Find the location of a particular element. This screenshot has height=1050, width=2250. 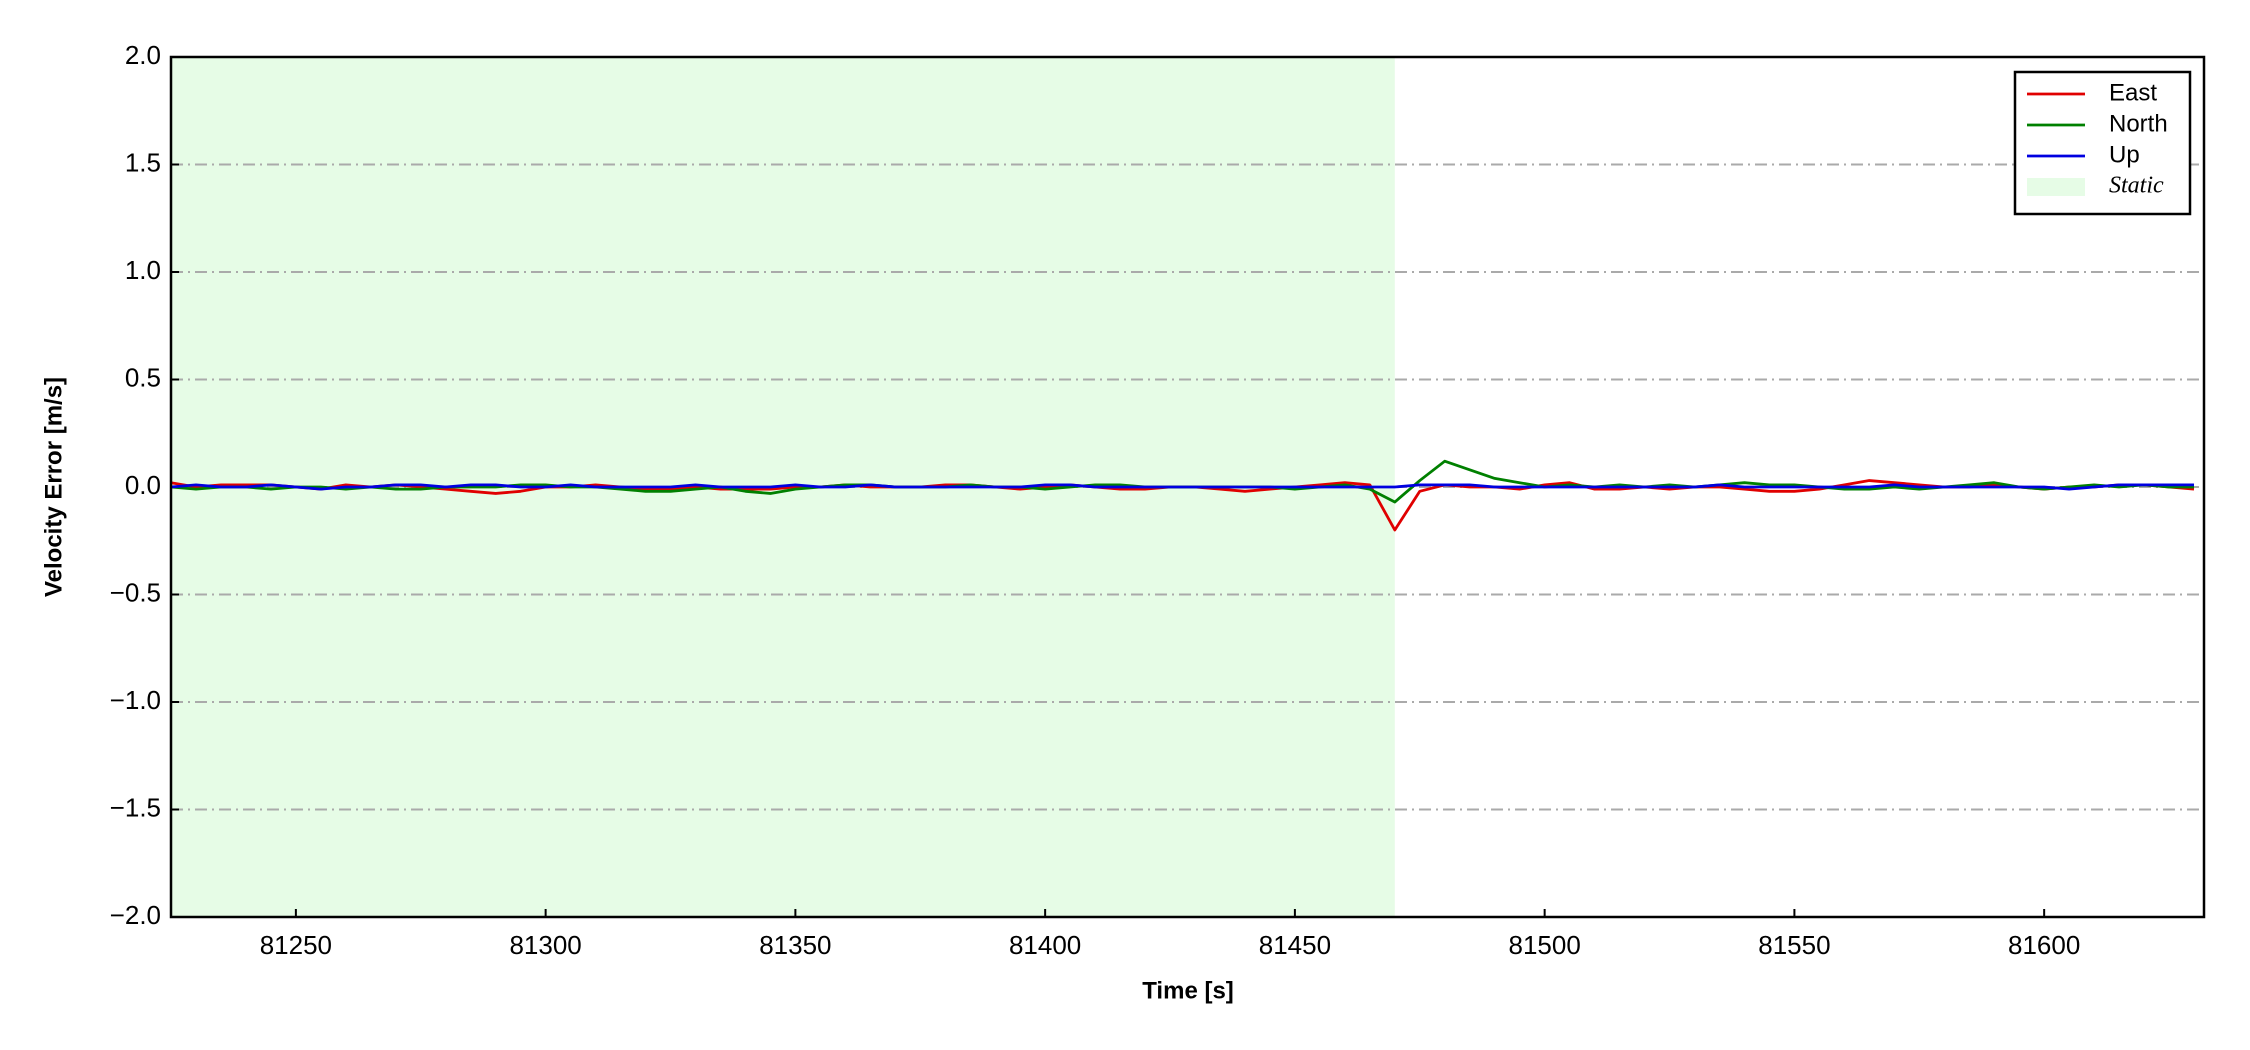

y-tick-label: −1.5 is located at coordinates (135, 807).